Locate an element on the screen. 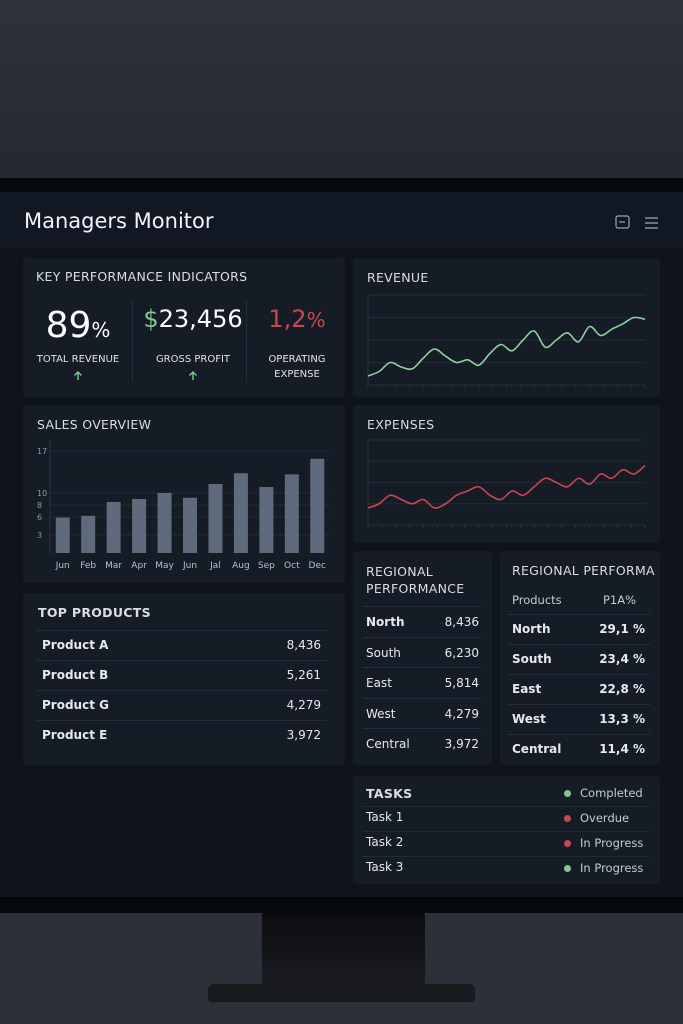 The width and height of the screenshot is (683, 1024). product-name: Product A is located at coordinates (75, 645).